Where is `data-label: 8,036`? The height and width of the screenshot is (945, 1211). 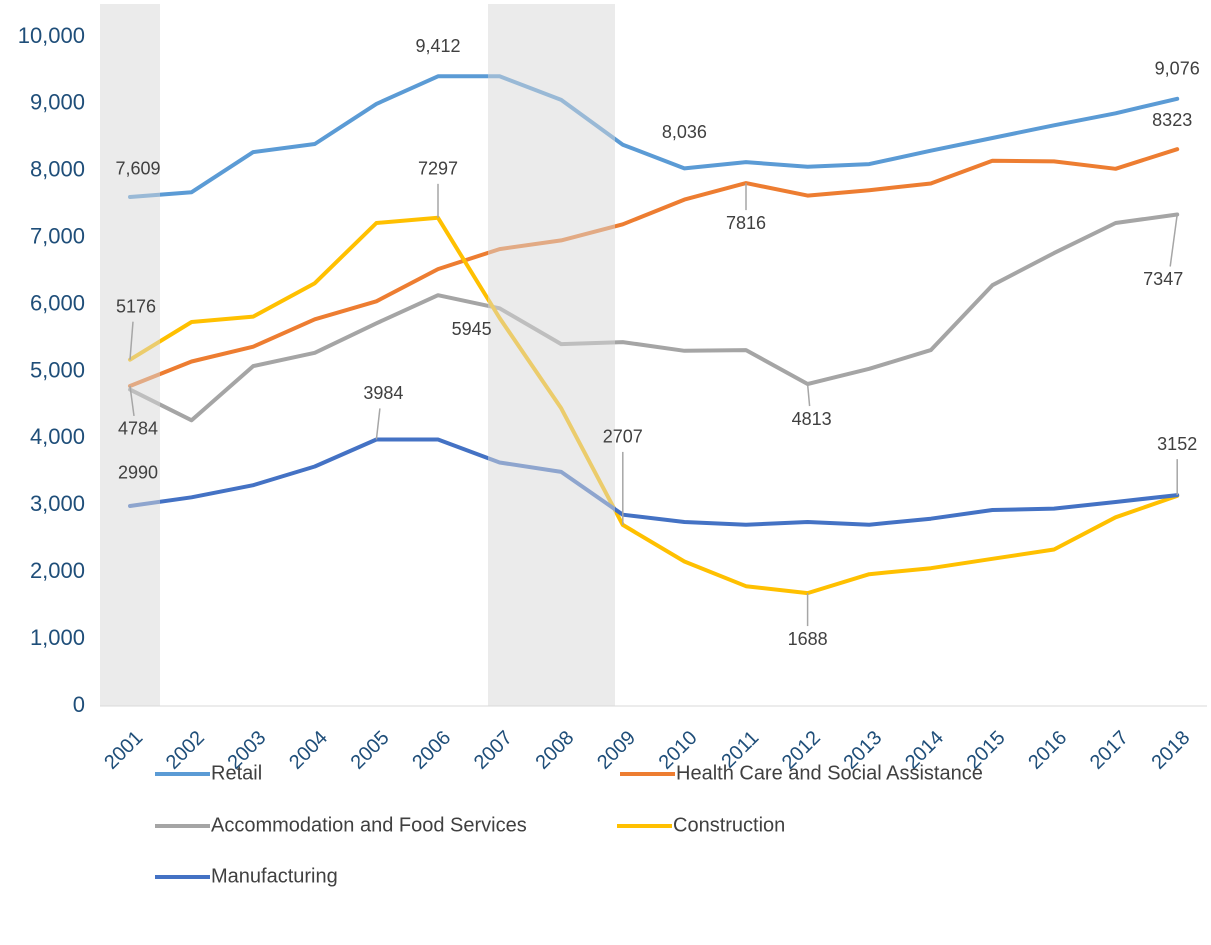 data-label: 8,036 is located at coordinates (684, 132).